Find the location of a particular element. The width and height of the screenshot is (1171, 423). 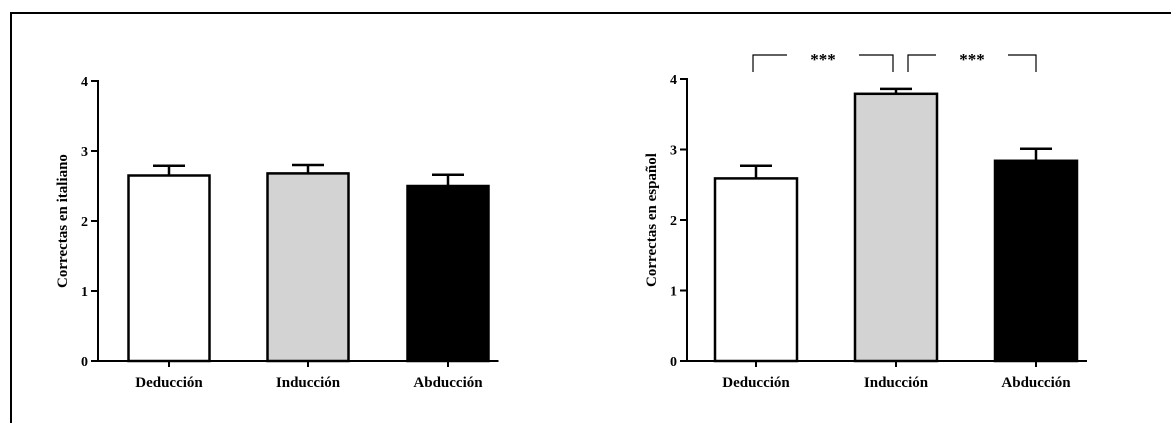

y-axis-label: Correctas en español is located at coordinates (652, 220).